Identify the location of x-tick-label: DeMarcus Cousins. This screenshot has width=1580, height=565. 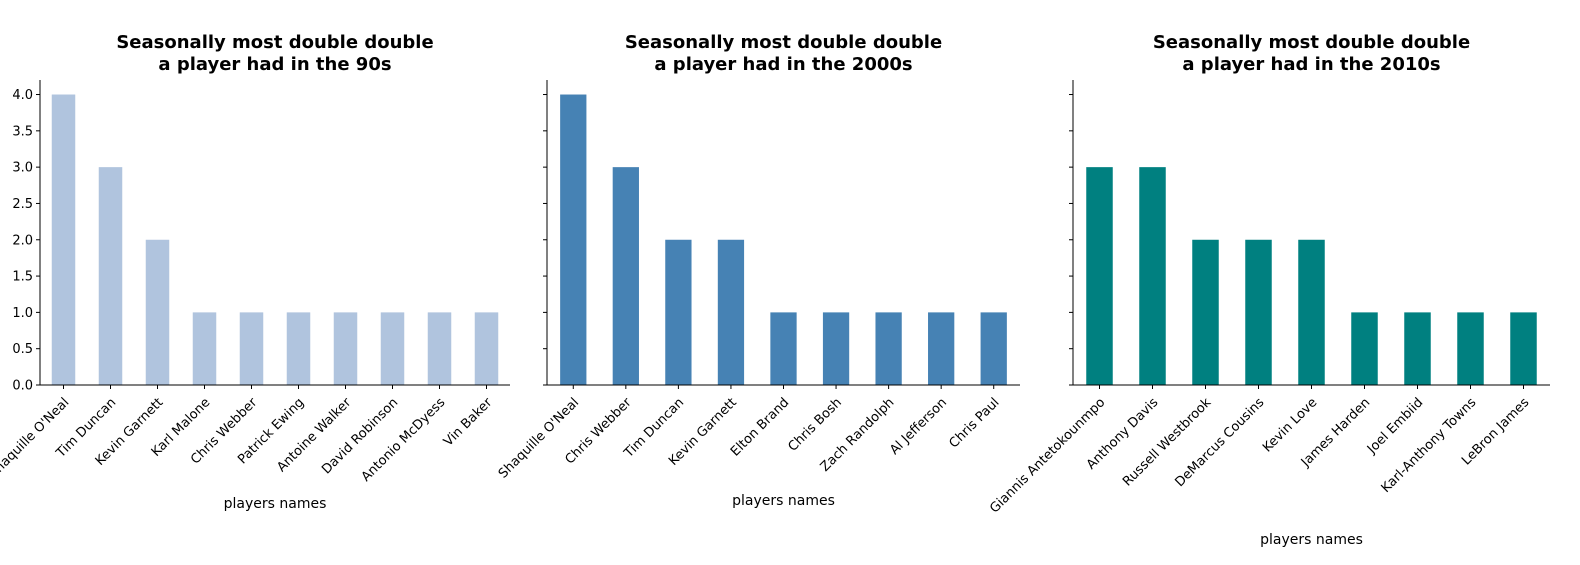
(1219, 442).